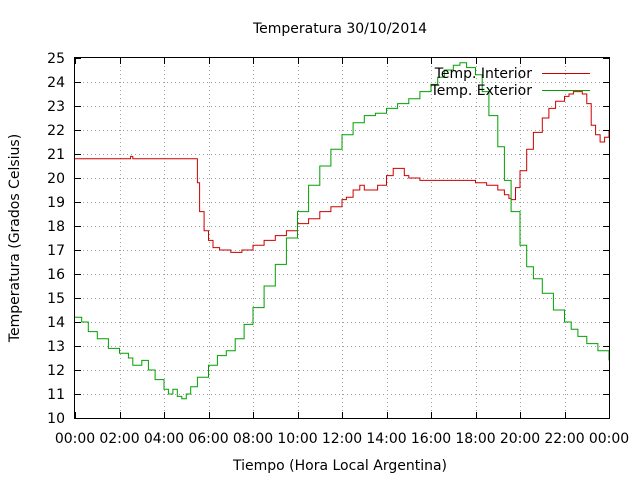 Image resolution: width=640 pixels, height=480 pixels. Describe the element at coordinates (208, 439) in the screenshot. I see `x-tick-label: 06:00` at that location.